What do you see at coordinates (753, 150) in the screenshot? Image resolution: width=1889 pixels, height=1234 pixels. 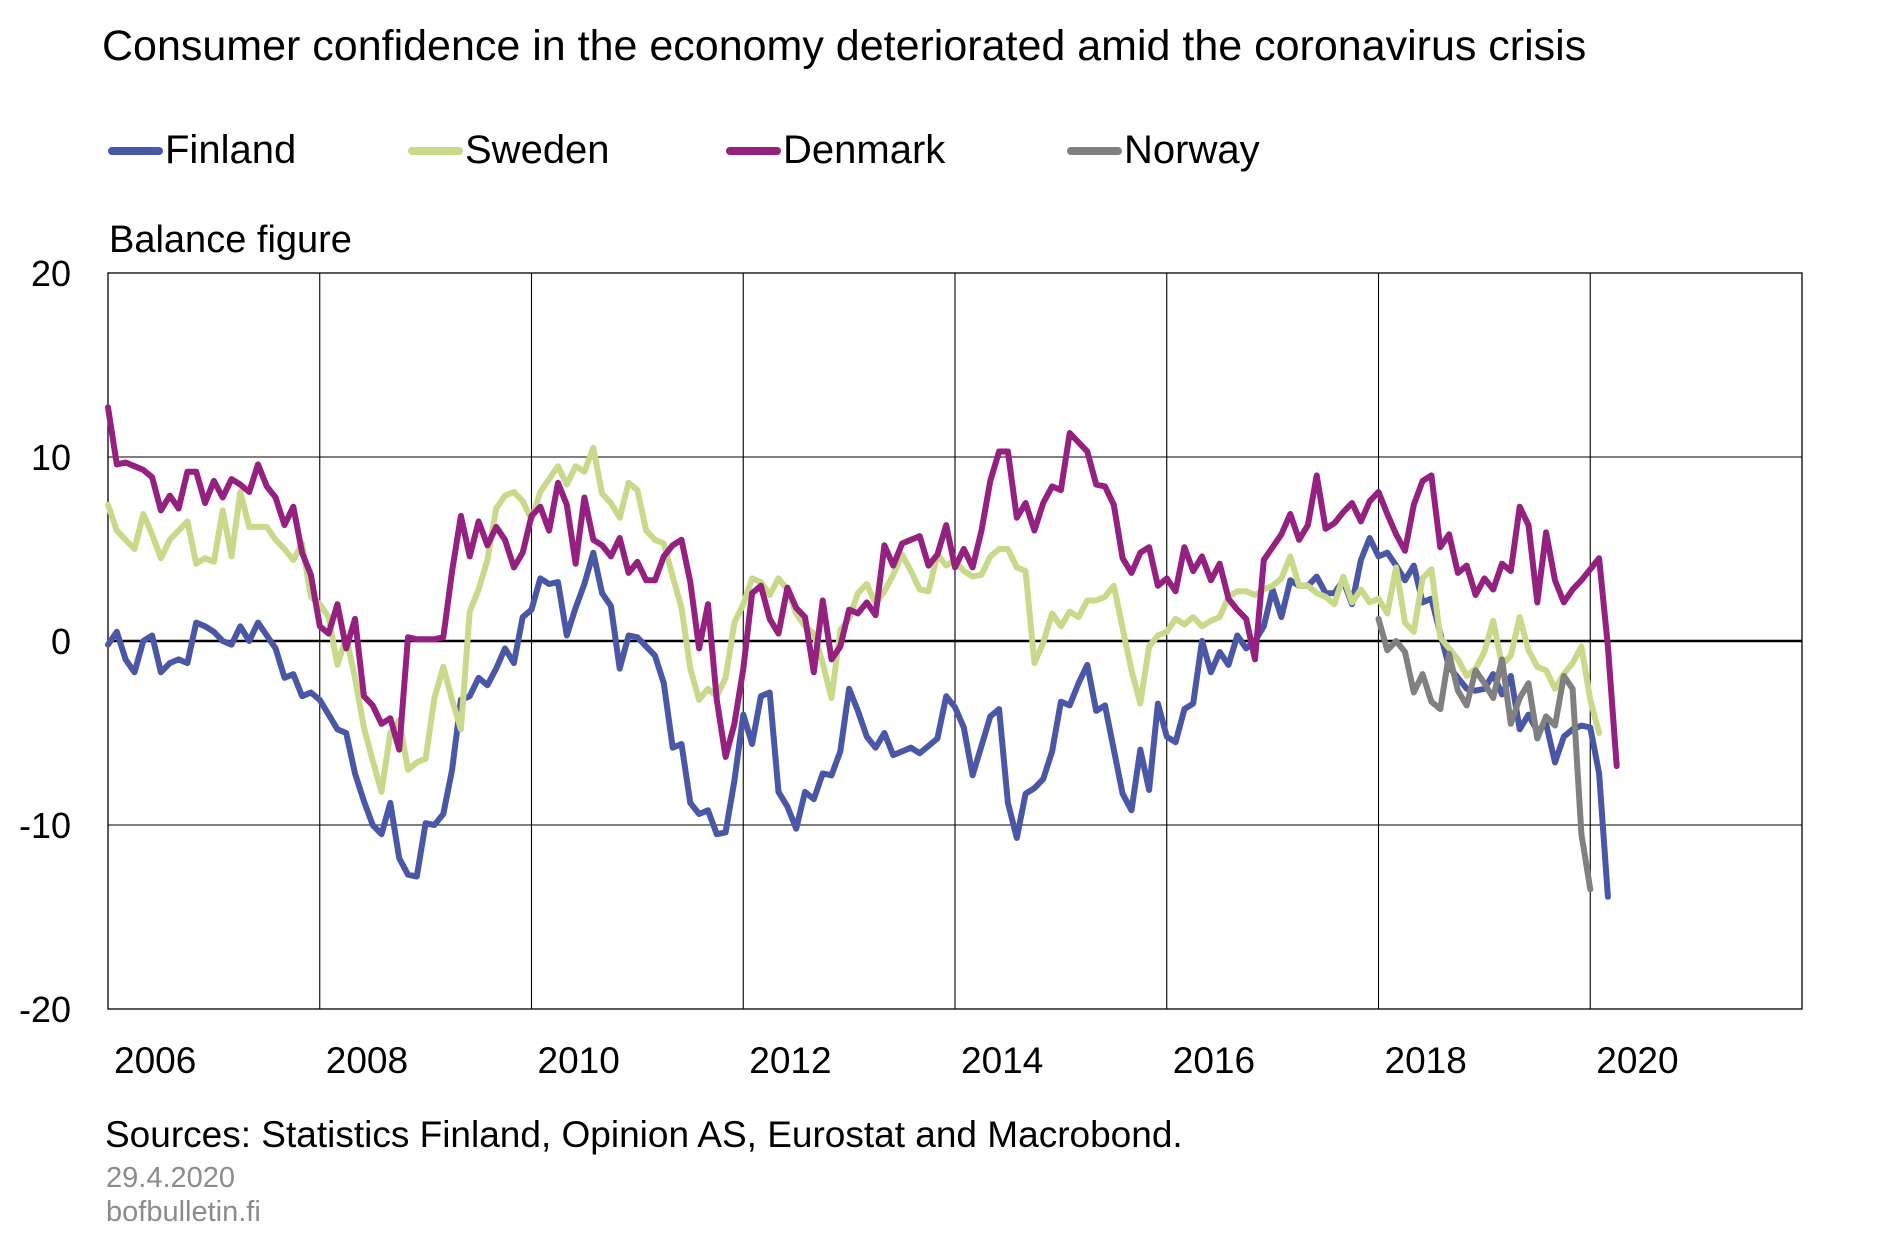 I see `legend-swatch-denmark` at bounding box center [753, 150].